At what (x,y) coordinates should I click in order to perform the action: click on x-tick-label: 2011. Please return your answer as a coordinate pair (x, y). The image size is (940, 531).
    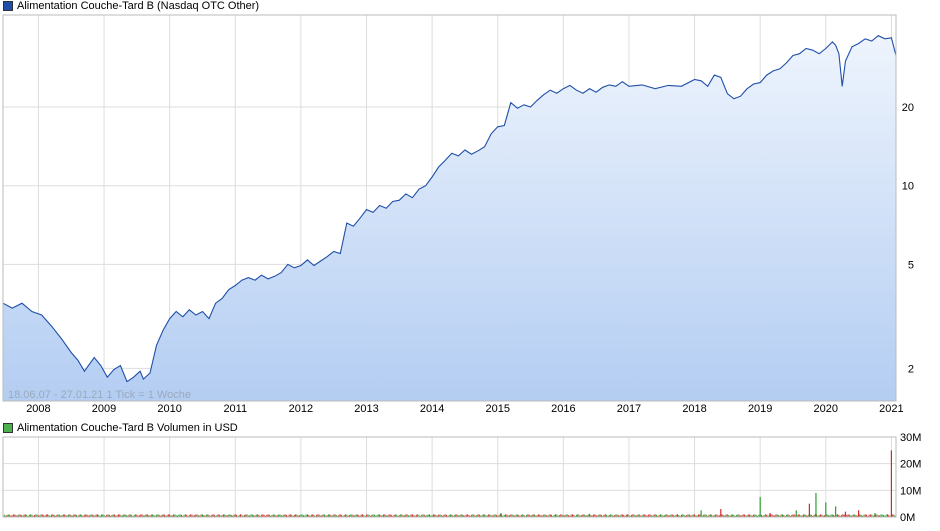
    Looking at the image, I should click on (235, 409).